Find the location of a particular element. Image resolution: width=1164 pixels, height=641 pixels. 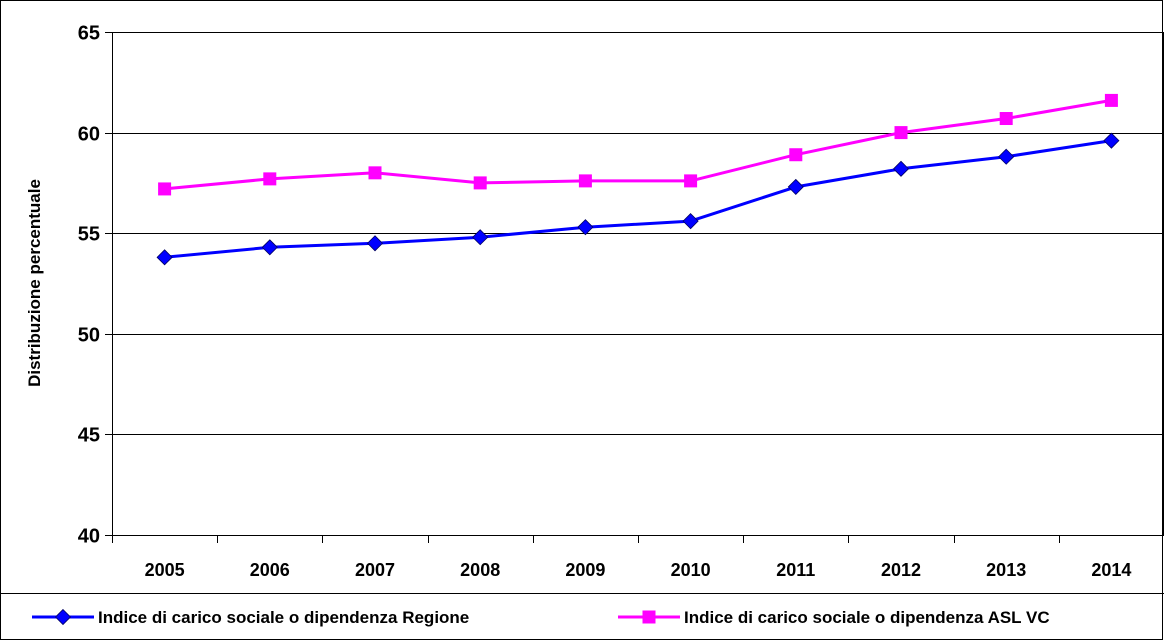

x-tick-label: 2014 is located at coordinates (1111, 570).